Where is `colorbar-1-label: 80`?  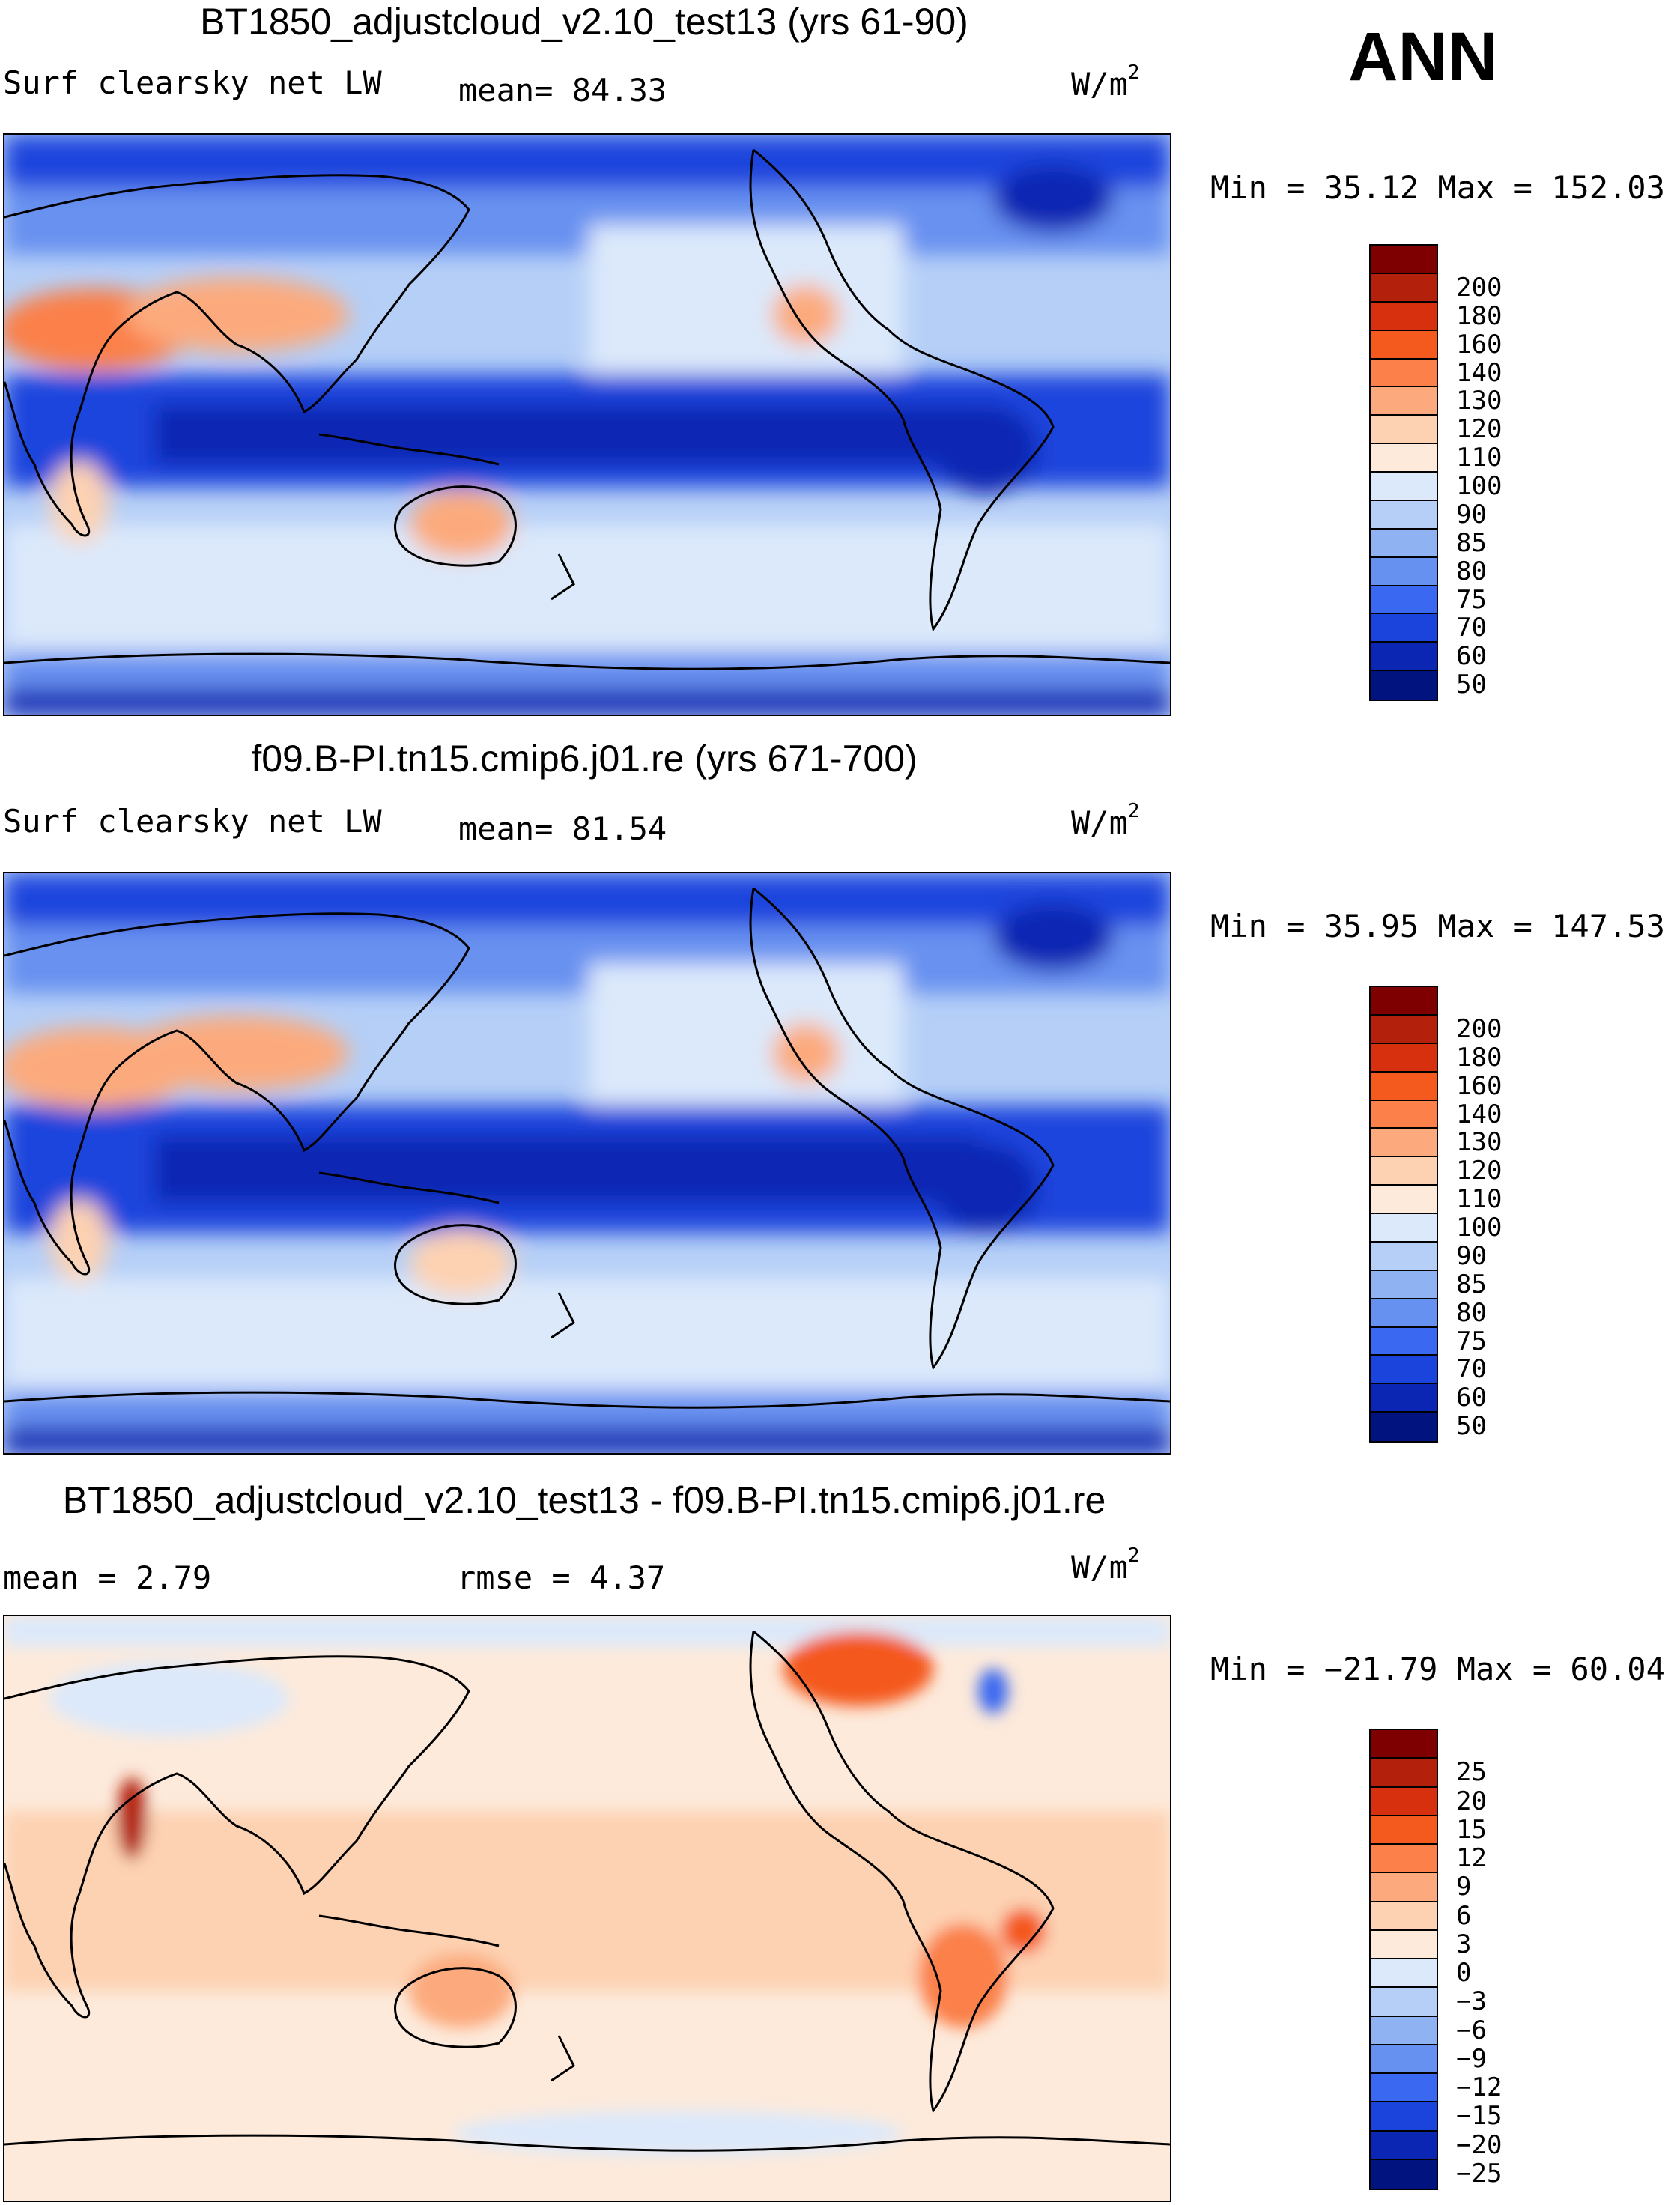 colorbar-1-label: 80 is located at coordinates (1471, 571).